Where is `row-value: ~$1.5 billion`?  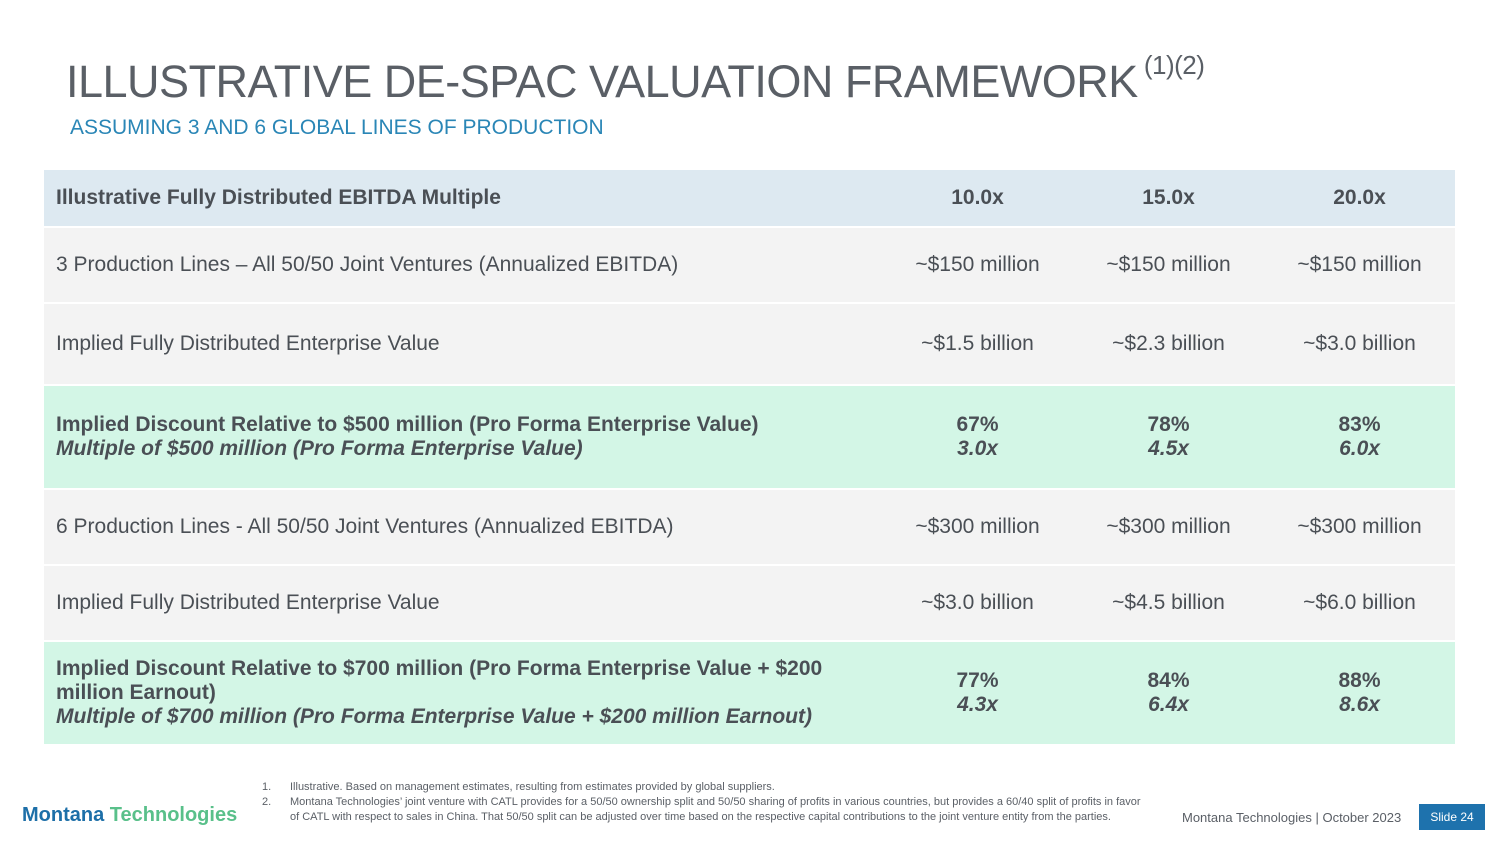 row-value: ~$1.5 billion is located at coordinates (977, 344).